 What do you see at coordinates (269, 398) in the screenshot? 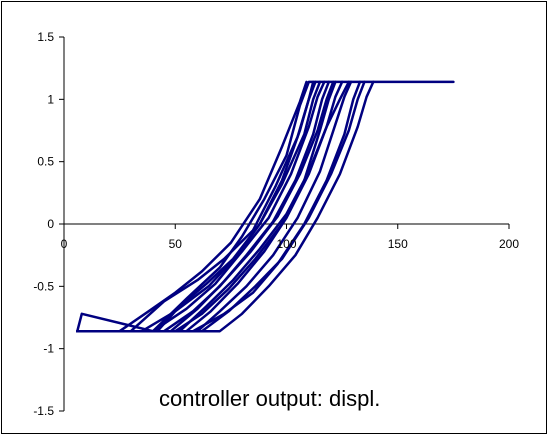
I see `chart-annotation: controller output: displ.` at bounding box center [269, 398].